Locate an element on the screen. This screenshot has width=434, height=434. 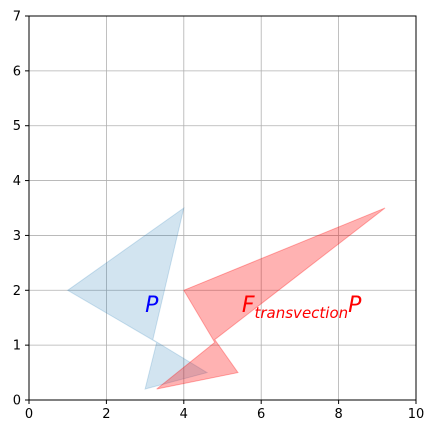
polygon-p is located at coordinates (137, 298).